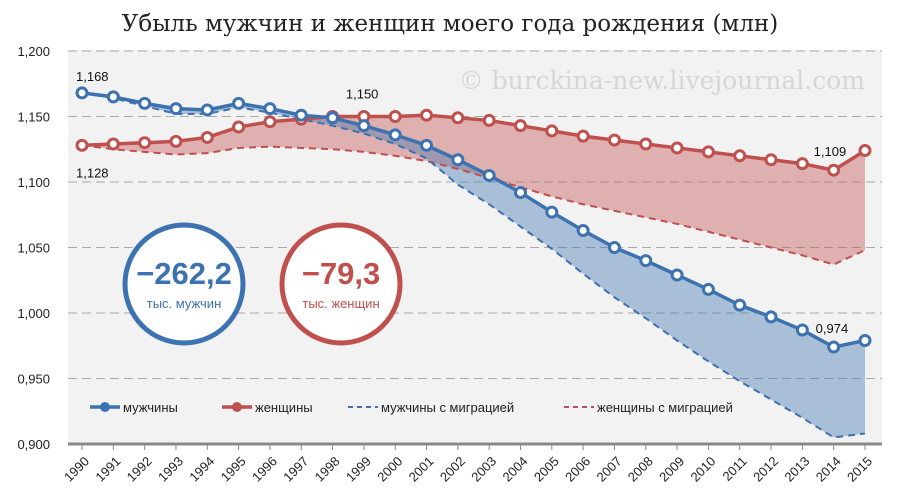 The image size is (900, 504). What do you see at coordinates (76, 469) in the screenshot?
I see `x-tick-label: 1990` at bounding box center [76, 469].